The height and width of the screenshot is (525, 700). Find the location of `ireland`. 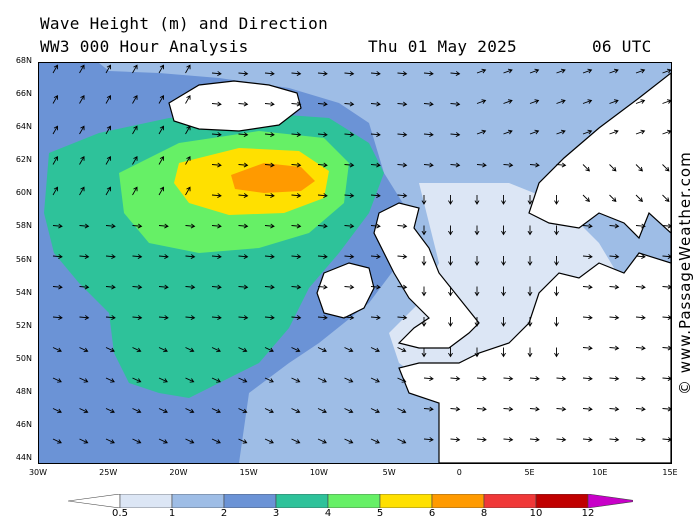

ireland is located at coordinates (345, 290).